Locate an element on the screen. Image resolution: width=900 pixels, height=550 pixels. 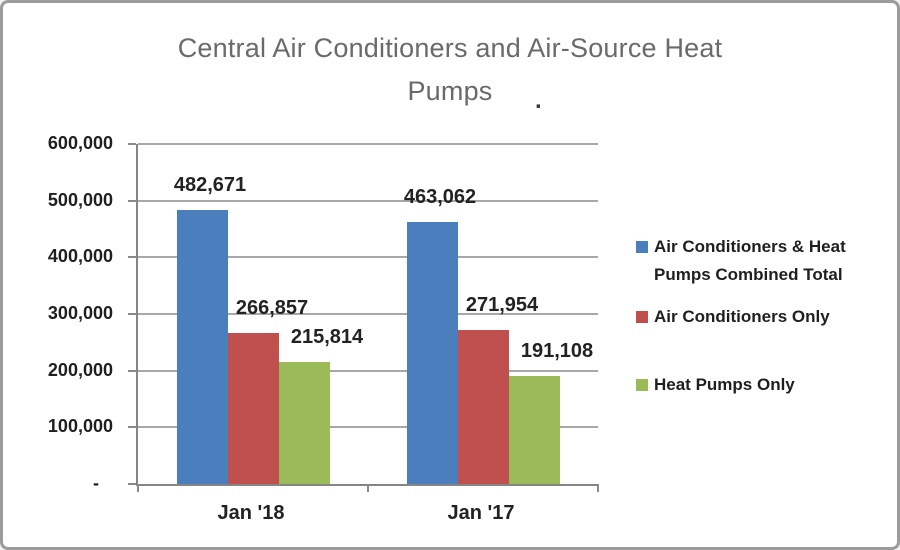
bar-value-label: 215,814 is located at coordinates (327, 337).